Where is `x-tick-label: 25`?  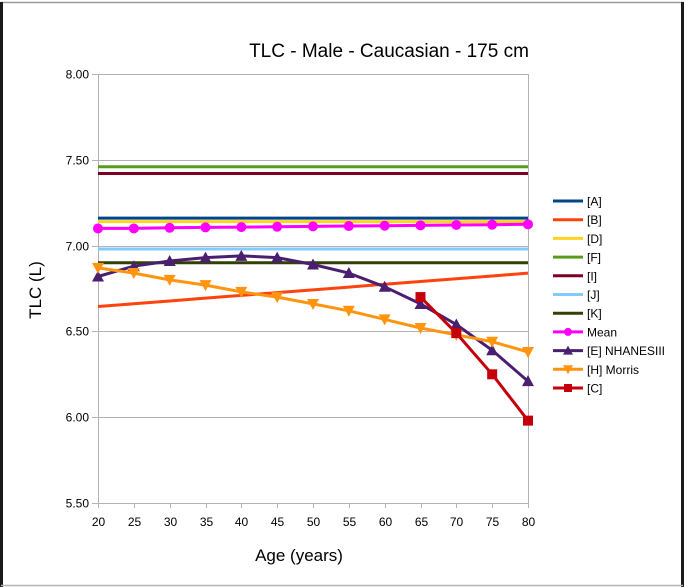 x-tick-label: 25 is located at coordinates (135, 522).